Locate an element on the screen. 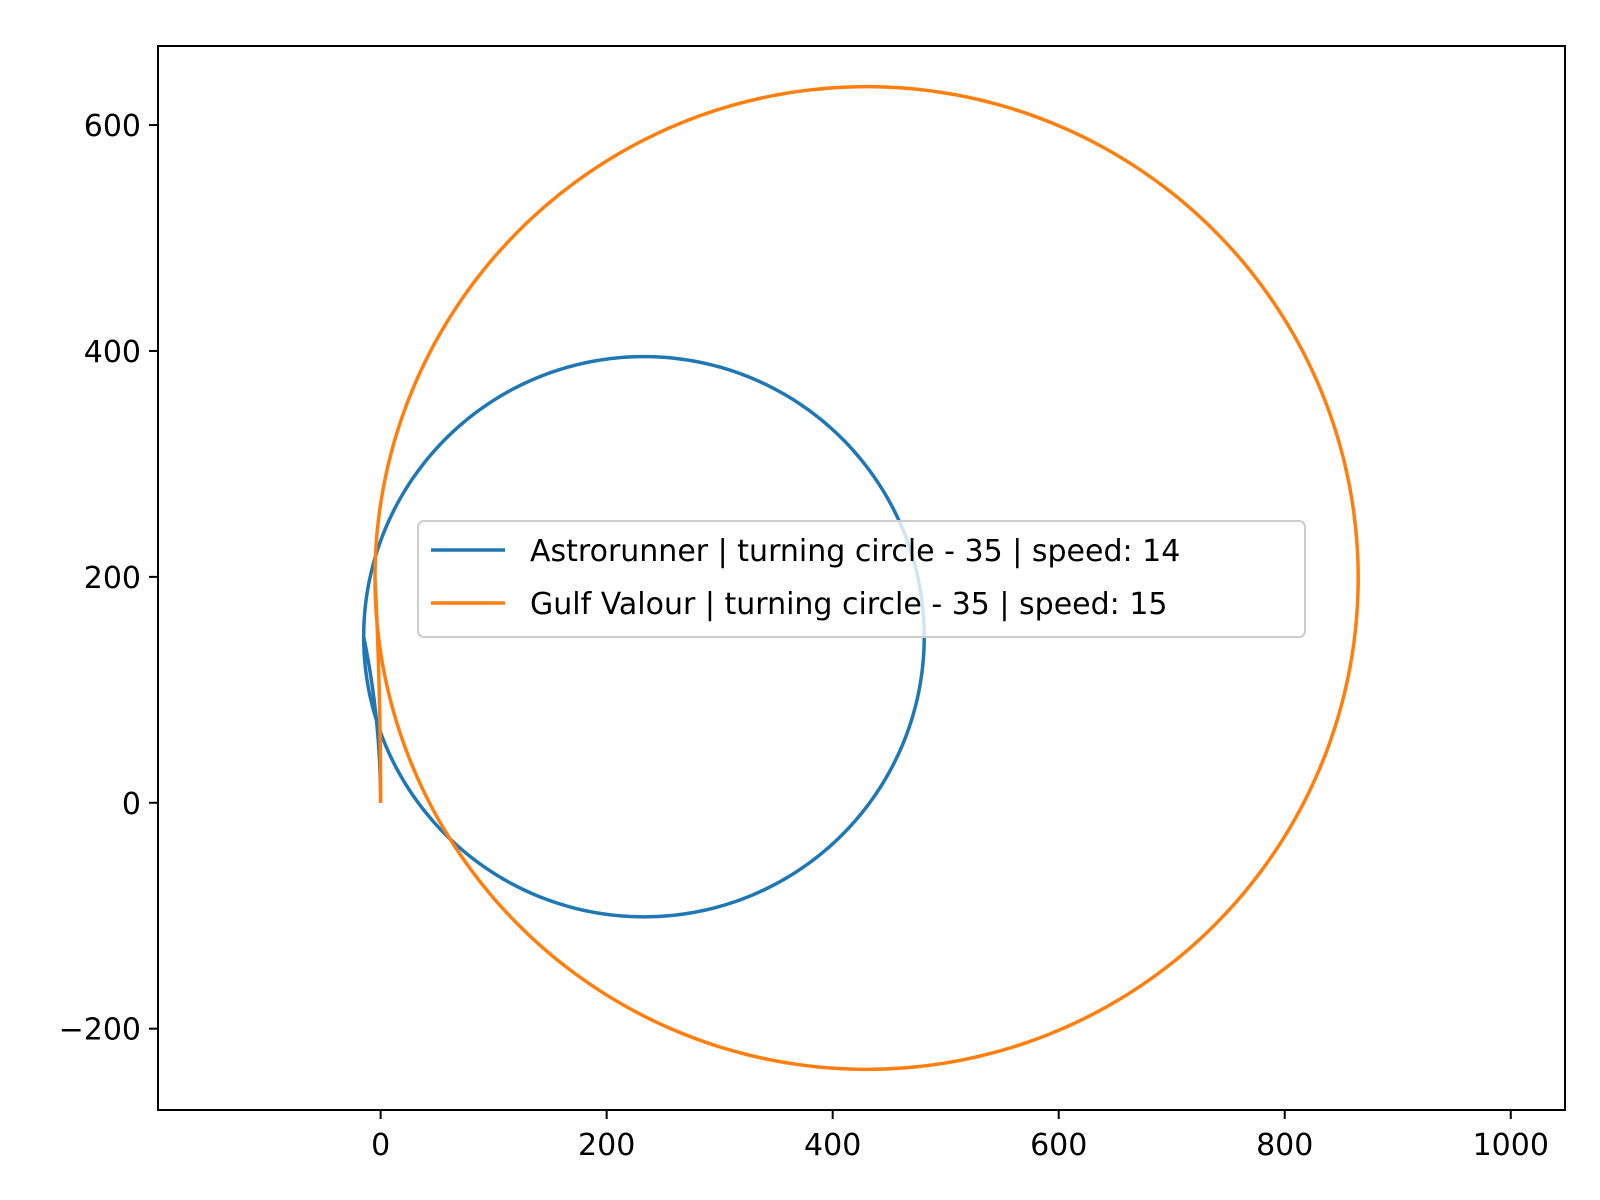 This screenshot has width=1600, height=1200. x-tick-label: 0 is located at coordinates (380, 1145).